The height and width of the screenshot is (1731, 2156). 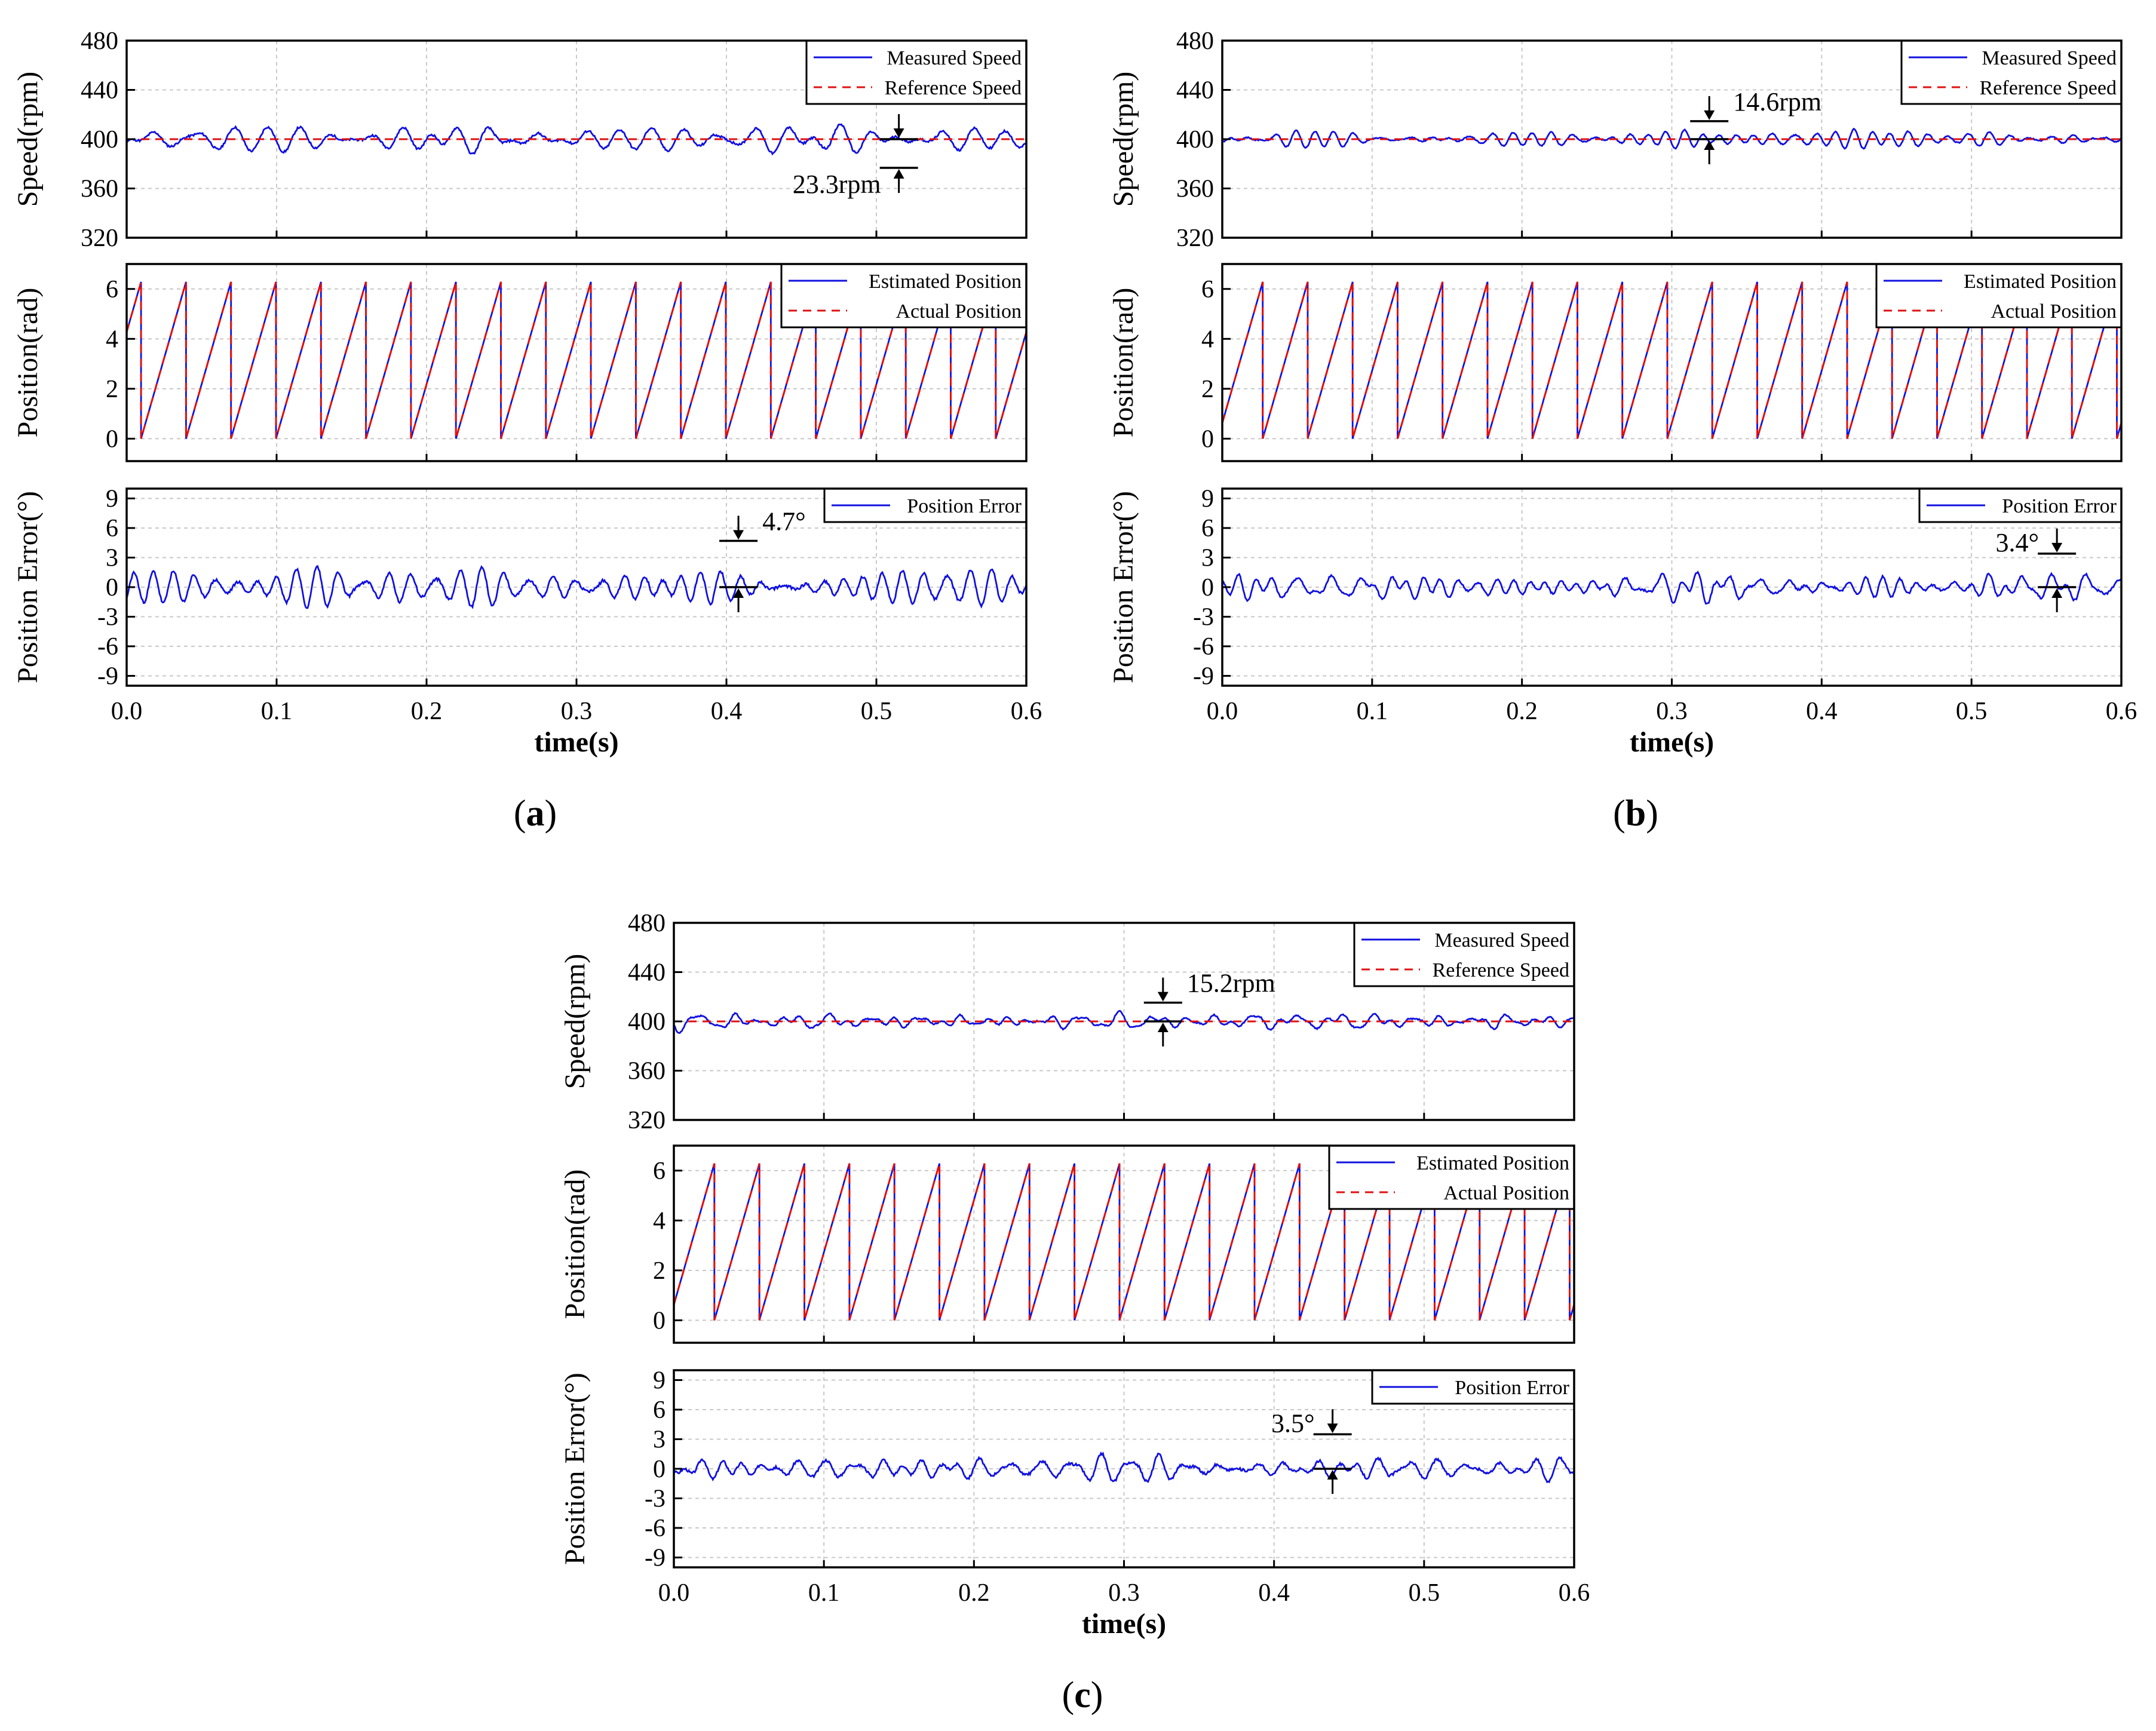 I want to click on legend: Measured Speed Reference Speed, so click(x=916, y=72).